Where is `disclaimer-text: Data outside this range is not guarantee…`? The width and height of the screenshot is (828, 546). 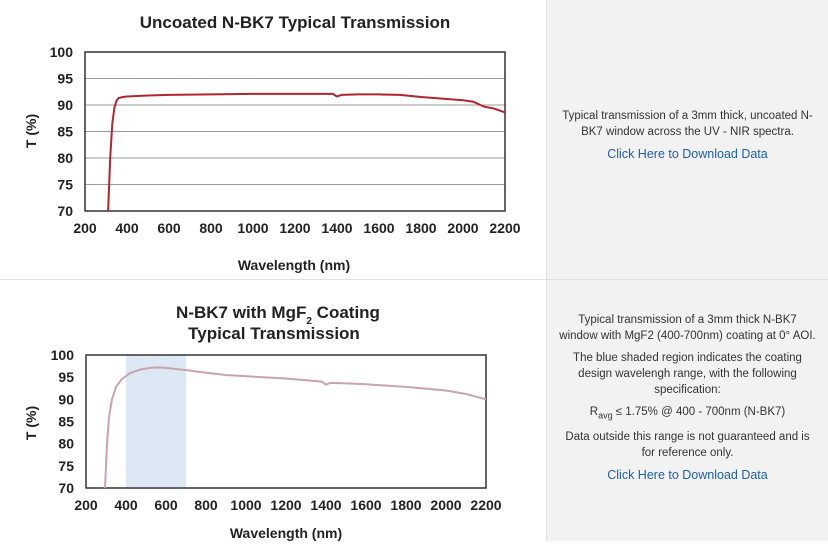 disclaimer-text: Data outside this range is not guarantee… is located at coordinates (687, 445).